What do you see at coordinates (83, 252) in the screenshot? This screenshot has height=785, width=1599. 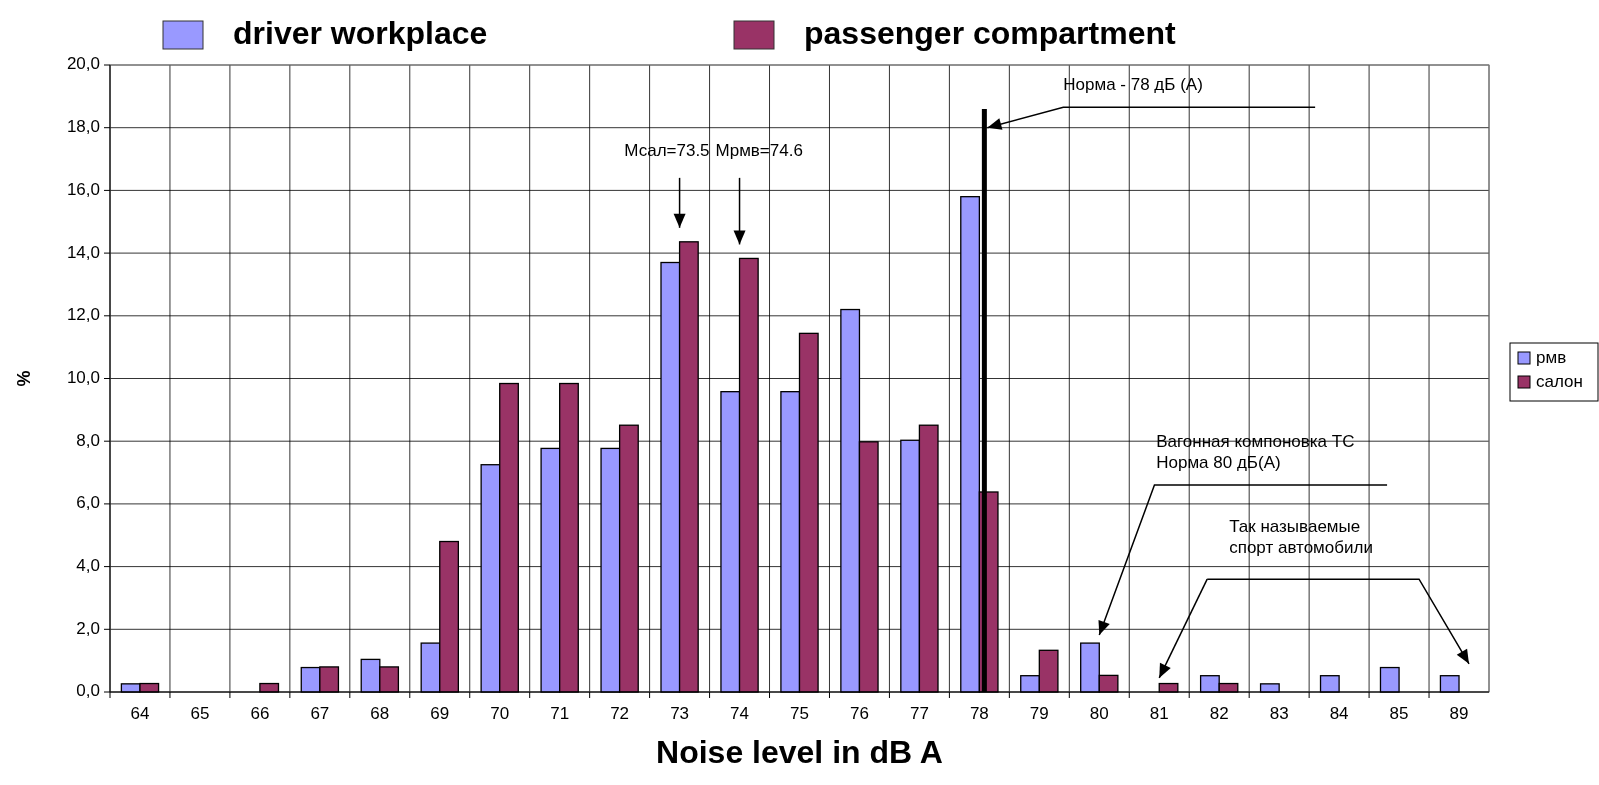 I see `y-tick-label: 14,0` at bounding box center [83, 252].